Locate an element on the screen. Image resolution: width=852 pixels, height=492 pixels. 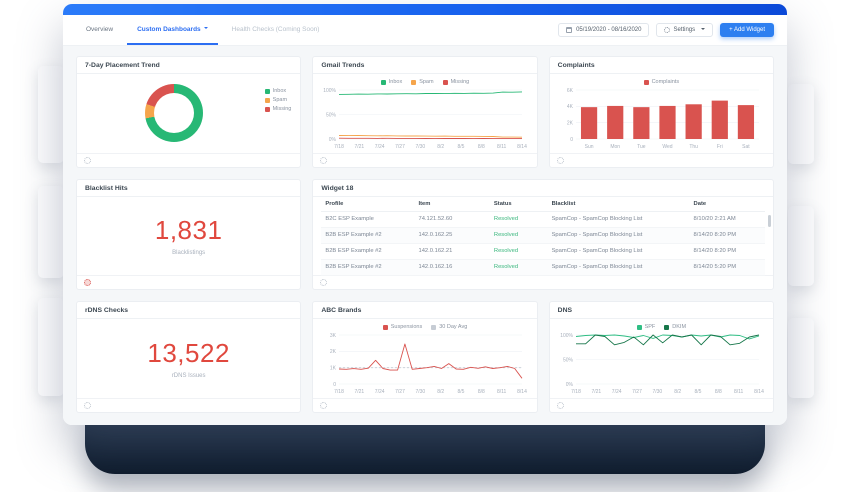
widget-title: 7-Day Placement Trend is located at coordinates (189, 65).